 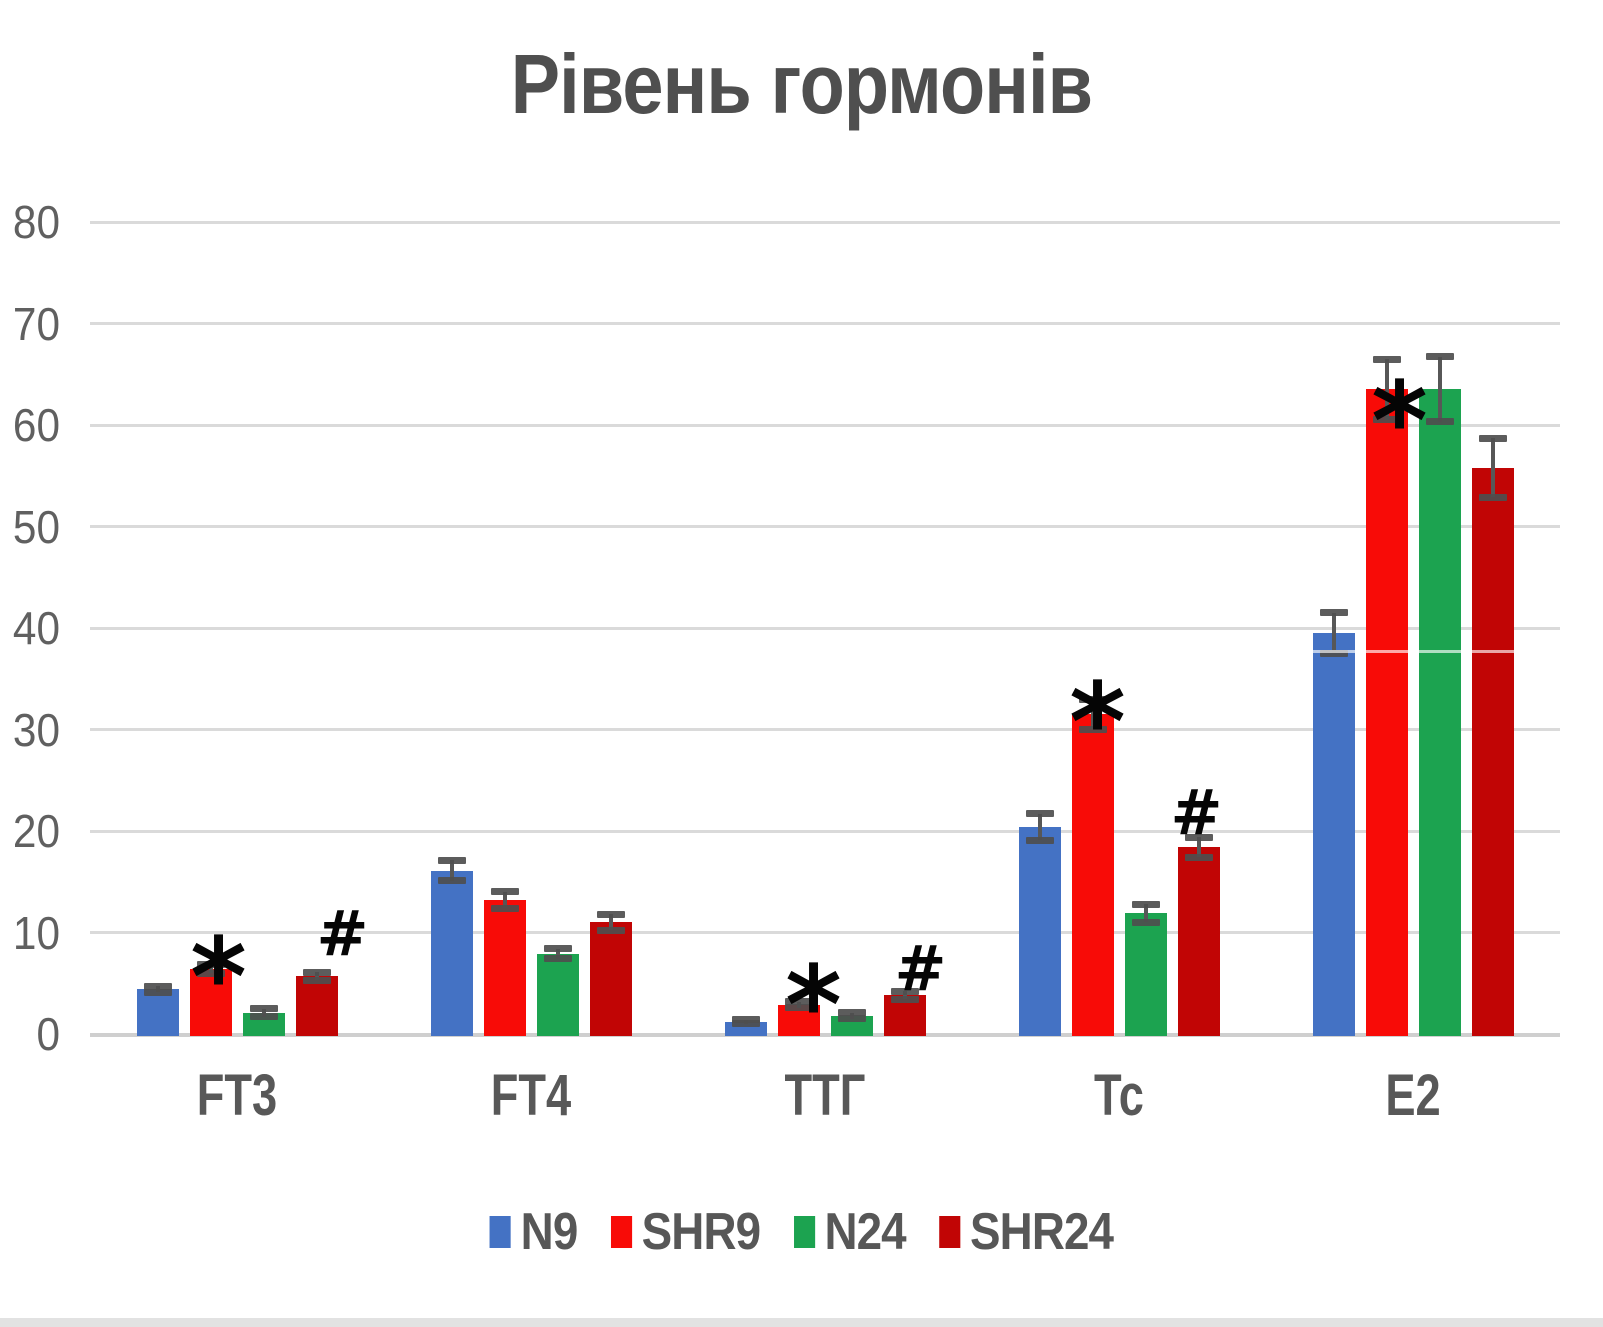 I want to click on legend-label-SHR24: SHR24, so click(x=1042, y=1232).